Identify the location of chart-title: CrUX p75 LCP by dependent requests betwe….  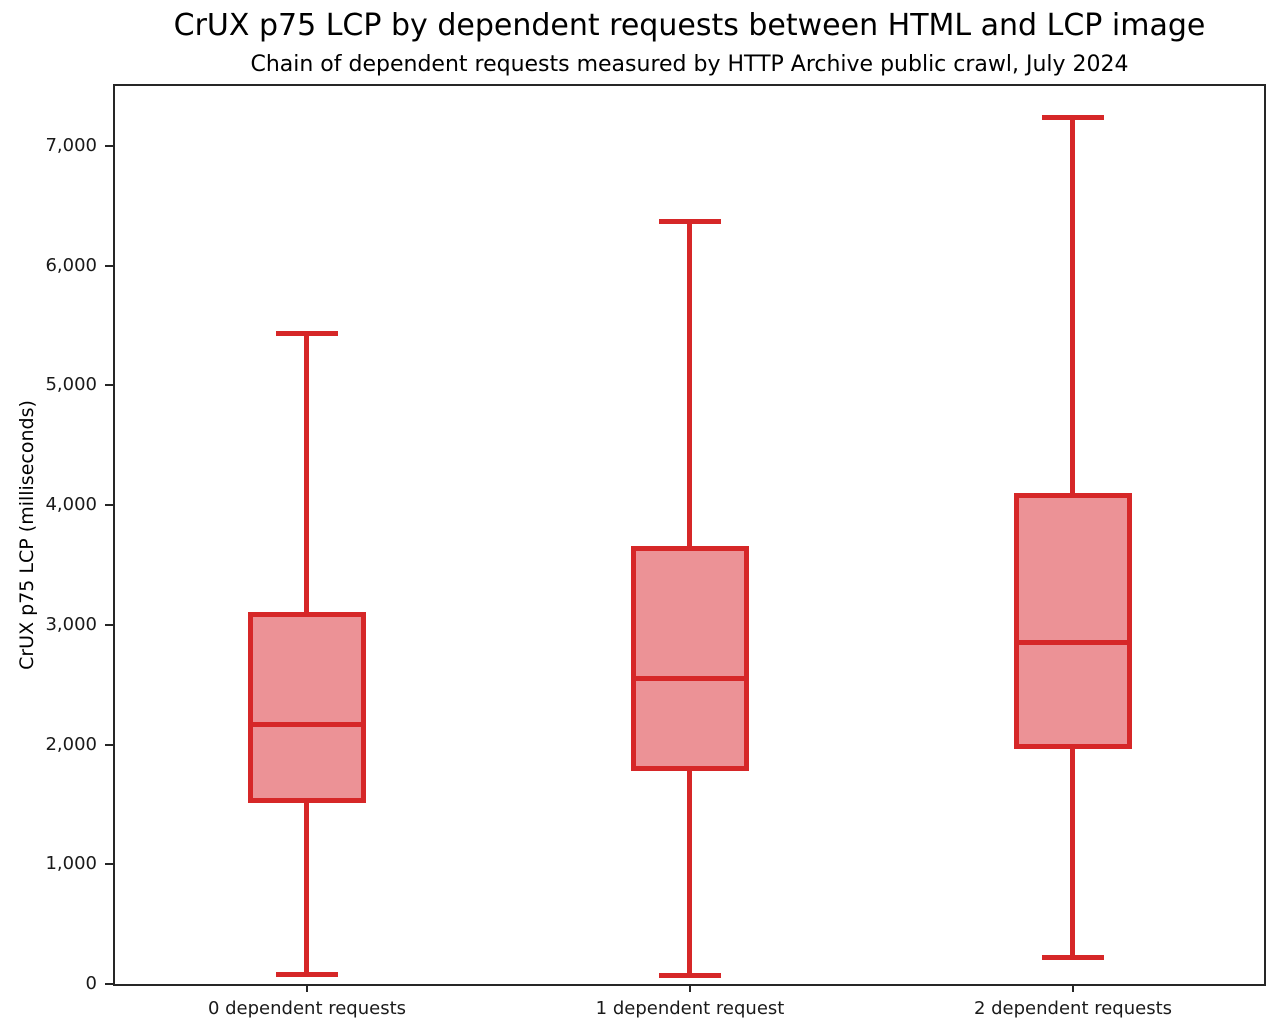
(689, 25).